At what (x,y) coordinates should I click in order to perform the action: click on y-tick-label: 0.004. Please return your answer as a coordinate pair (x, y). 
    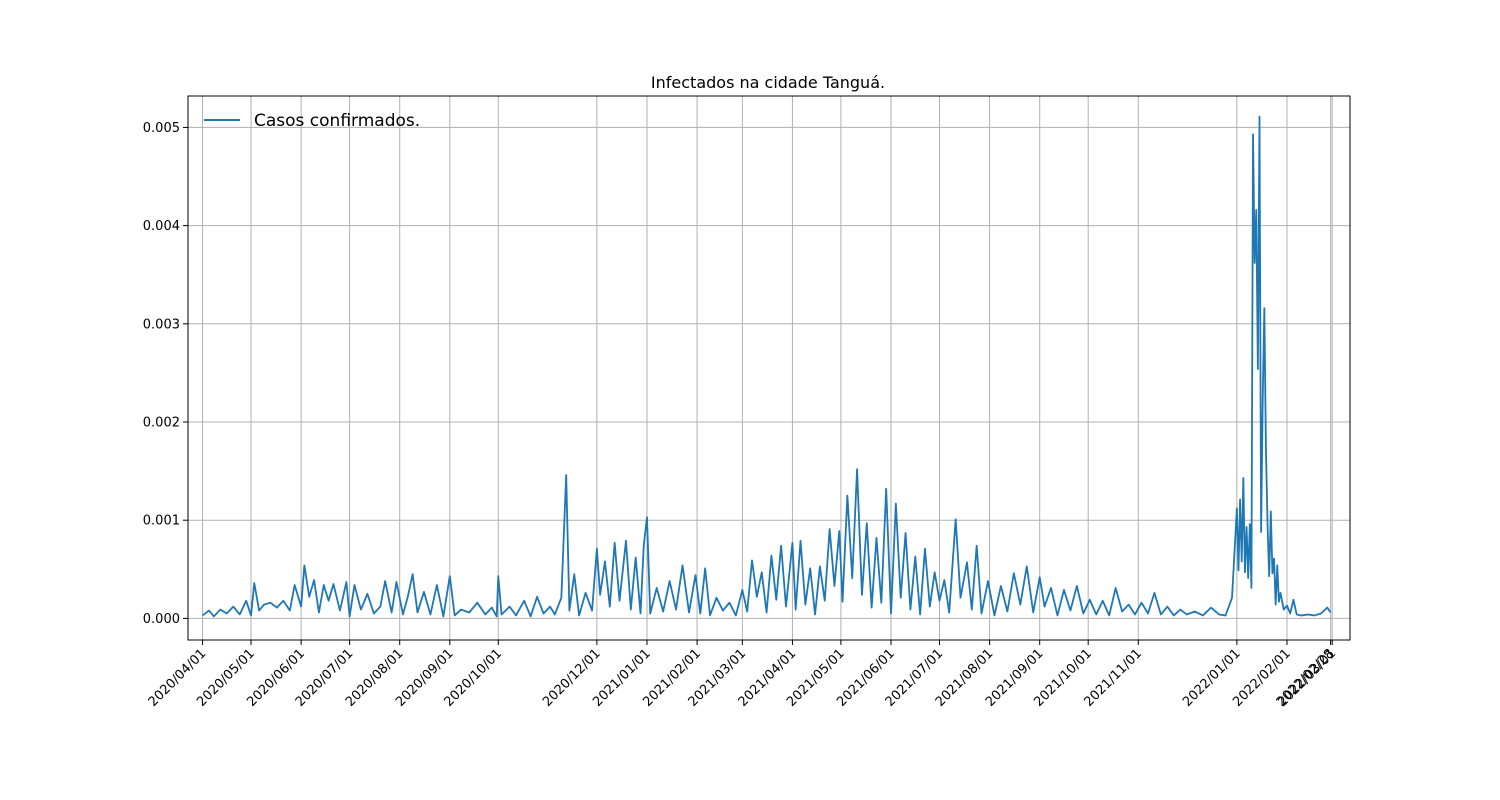
    Looking at the image, I should click on (161, 226).